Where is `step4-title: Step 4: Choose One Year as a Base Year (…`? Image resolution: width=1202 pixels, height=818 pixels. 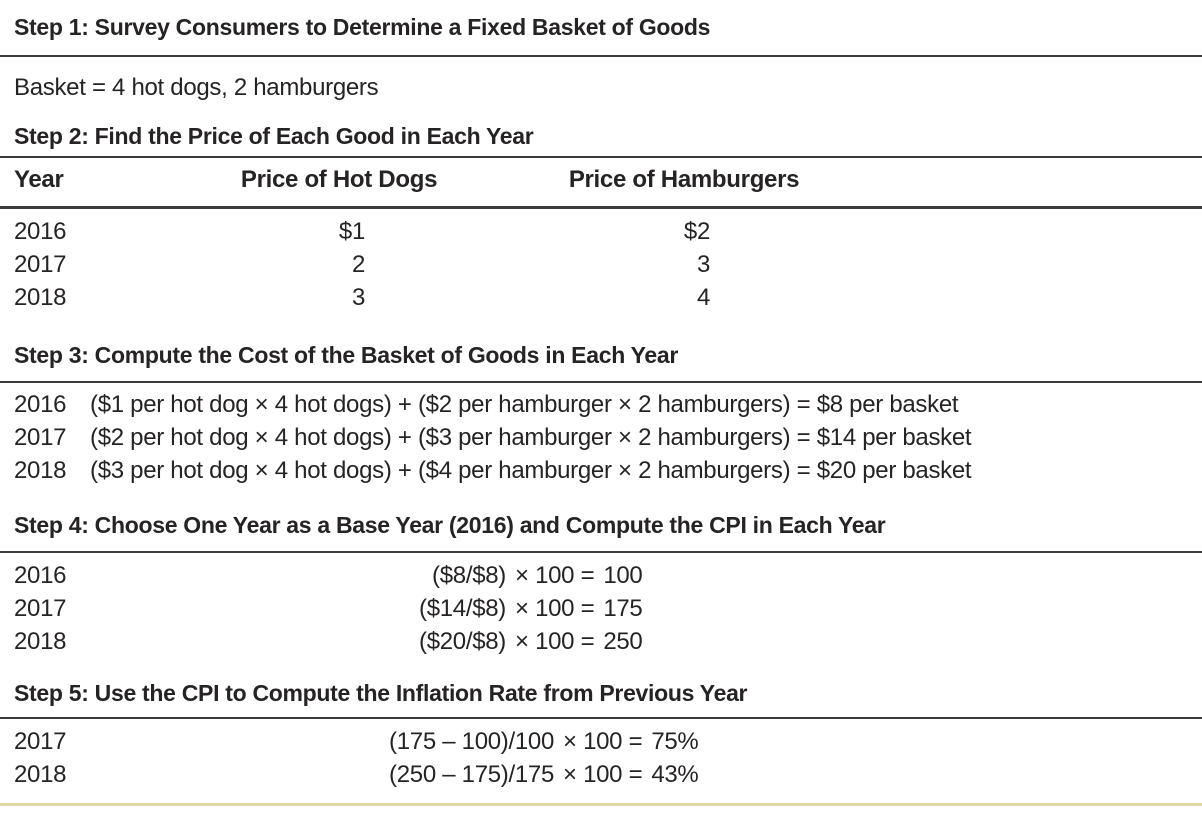 step4-title: Step 4: Choose One Year as a Base Year (… is located at coordinates (450, 525).